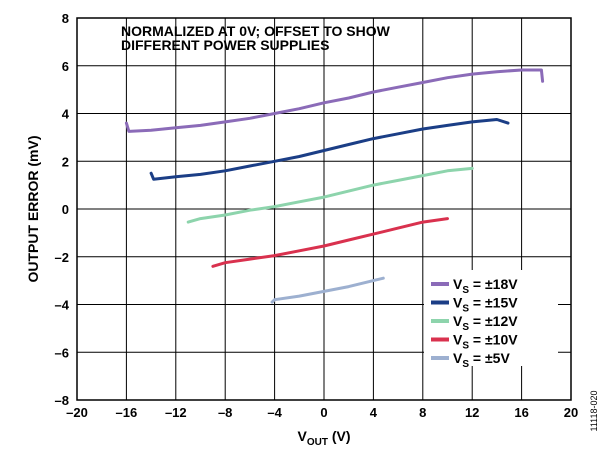 This screenshot has width=604, height=454. What do you see at coordinates (127, 412) in the screenshot?
I see `x-tick-label: –16` at bounding box center [127, 412].